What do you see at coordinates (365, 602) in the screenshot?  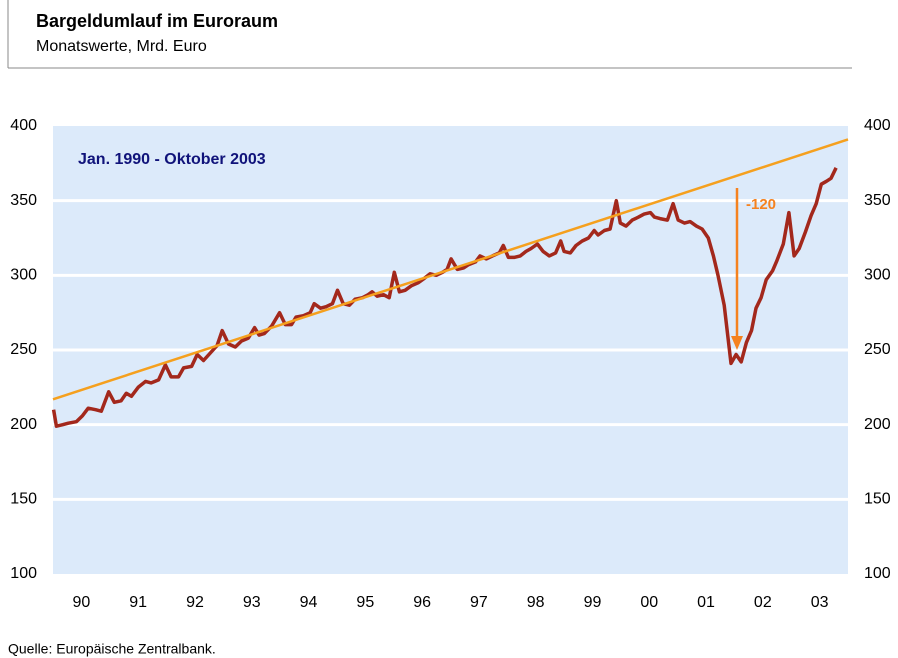 I see `x-tick-label: 95` at bounding box center [365, 602].